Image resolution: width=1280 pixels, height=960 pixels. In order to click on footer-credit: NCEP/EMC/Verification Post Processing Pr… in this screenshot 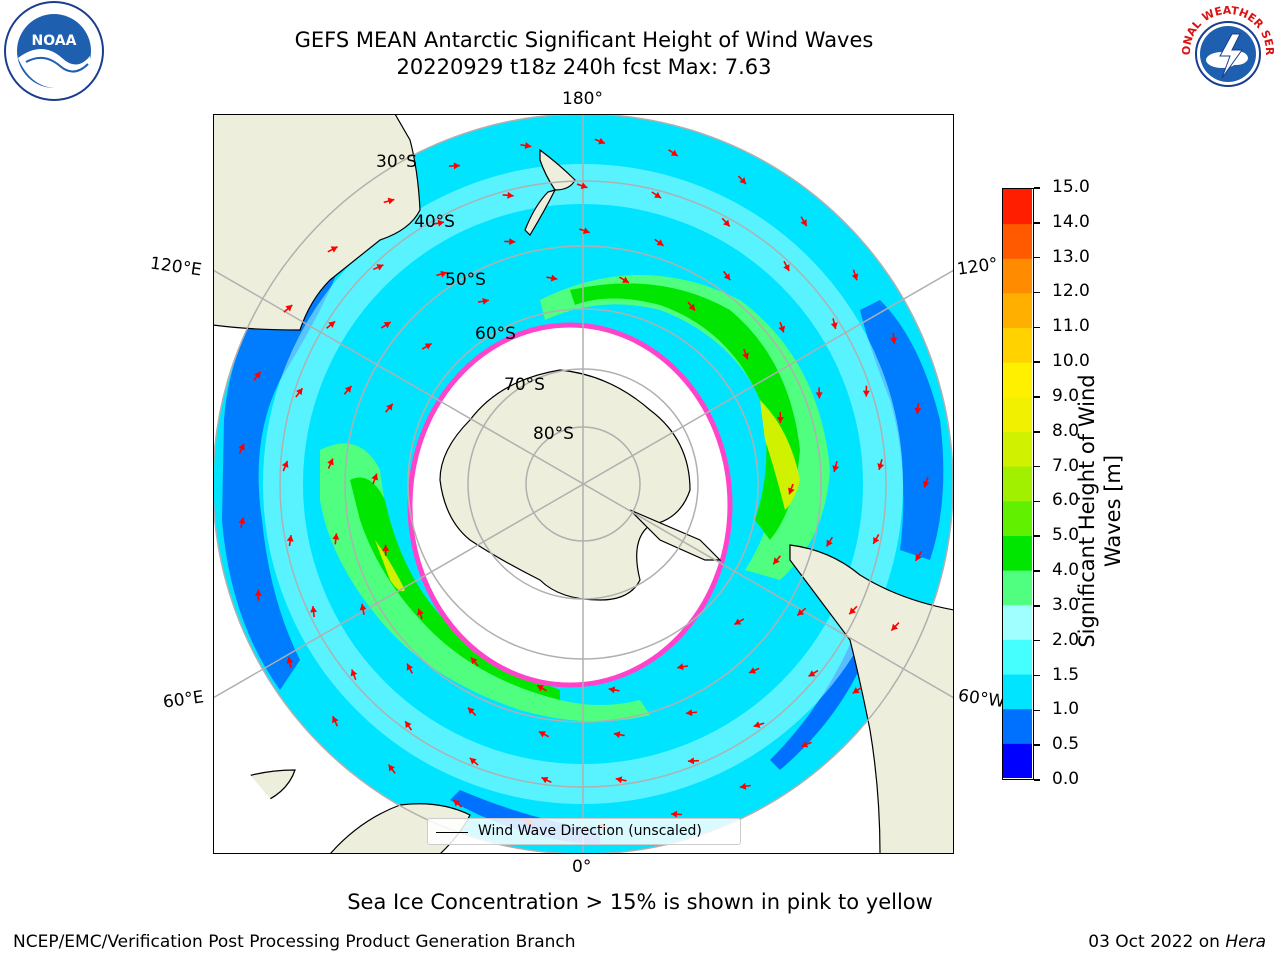, I will do `click(294, 942)`.